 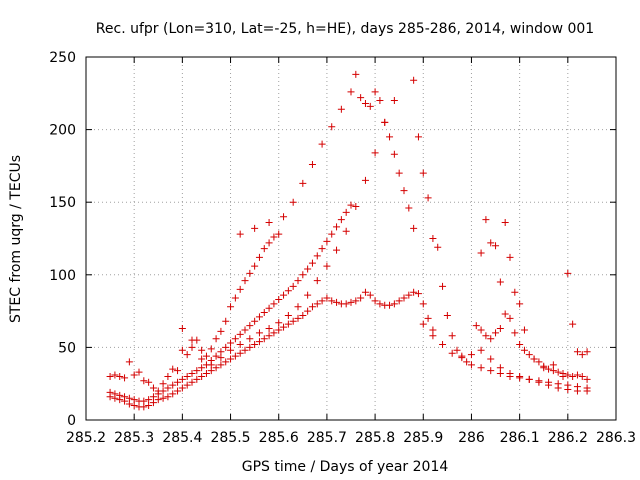 What do you see at coordinates (531, 346) in the screenshot?
I see `series-sat-i` at bounding box center [531, 346].